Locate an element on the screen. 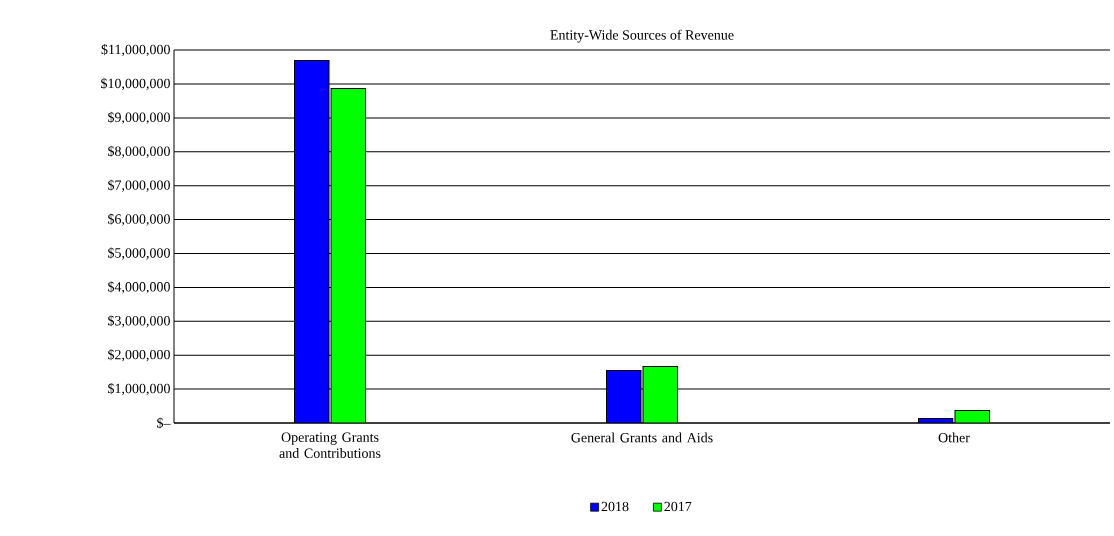  x-tick-label: General Grants and Aids is located at coordinates (642, 437).